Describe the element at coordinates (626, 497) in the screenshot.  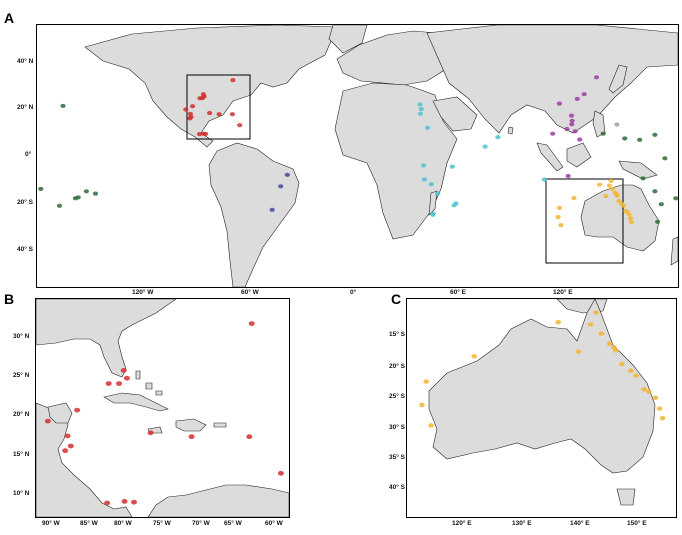
I see `land-tasmania` at that location.